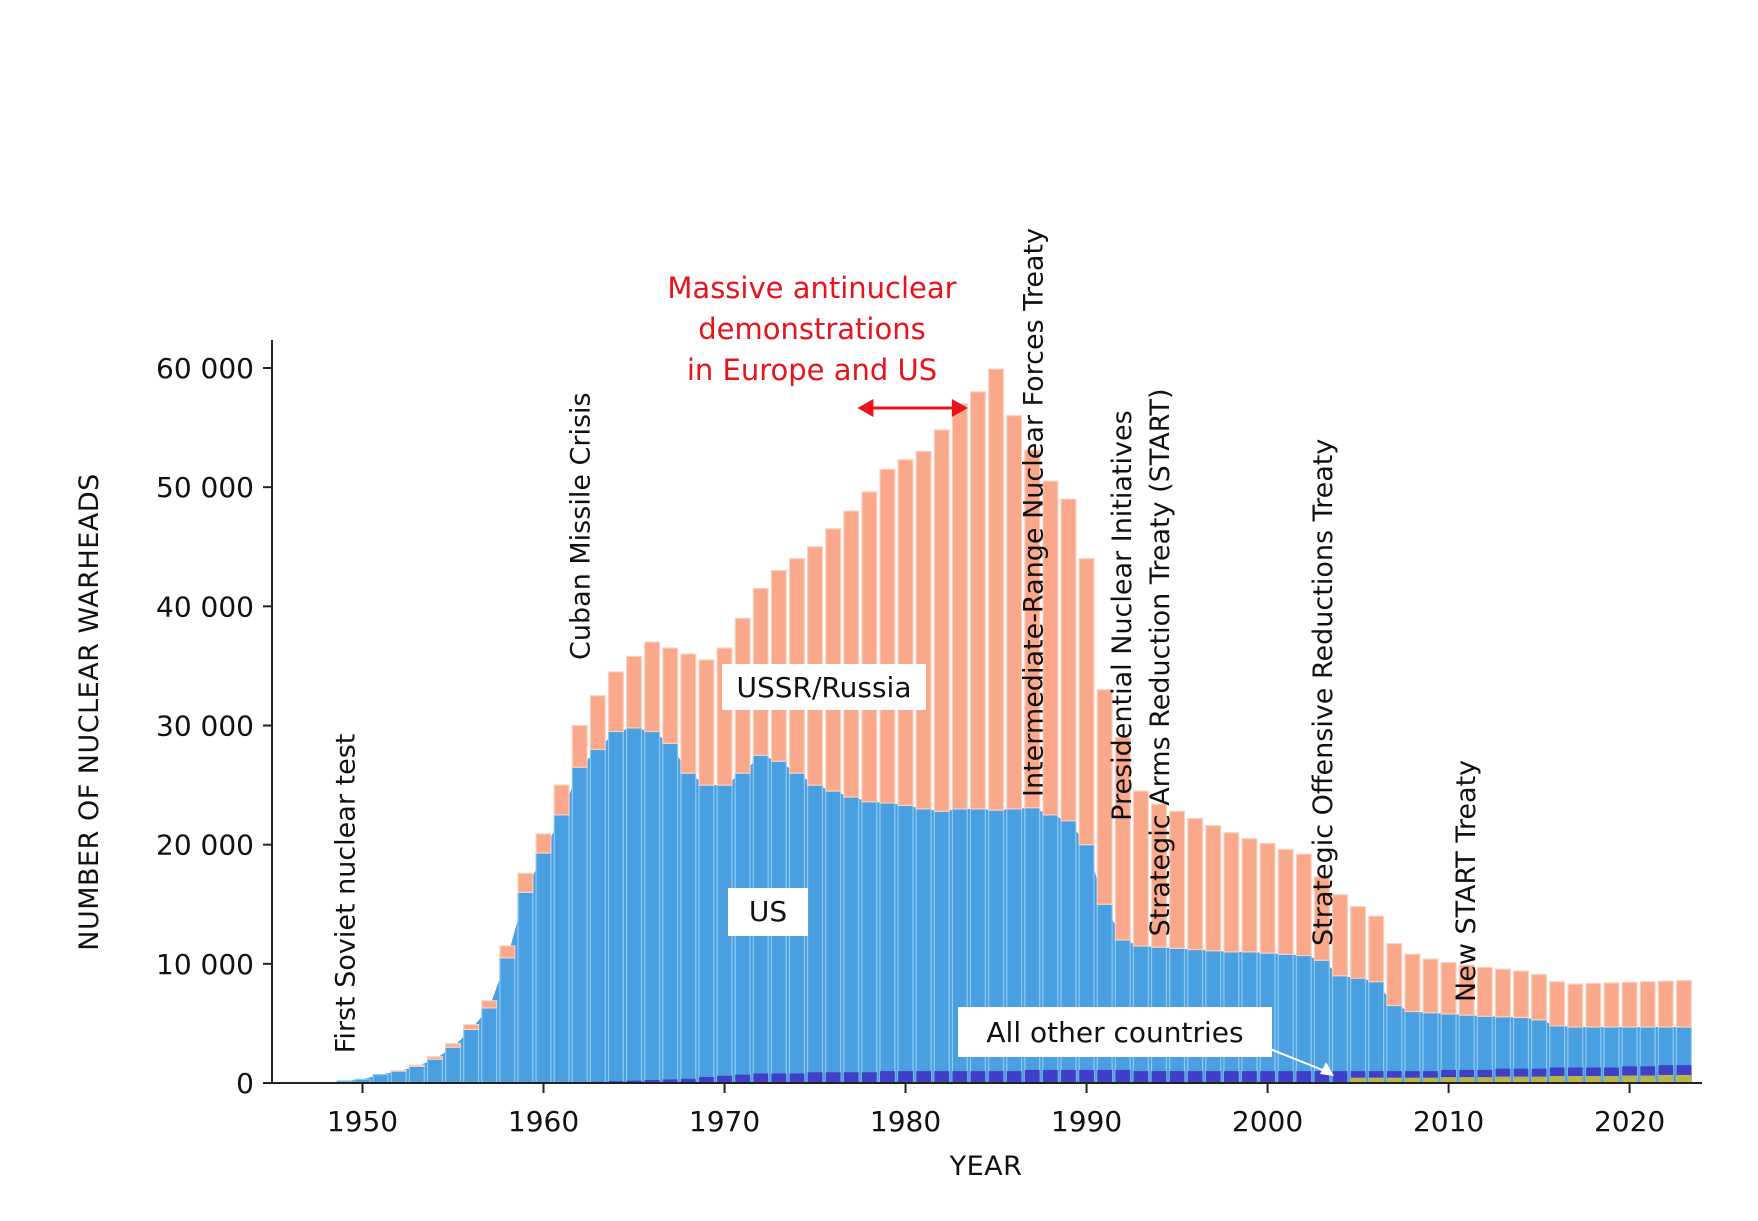 This screenshot has height=1221, width=1758. I want to click on x-axis-title: YEAR, so click(986, 1166).